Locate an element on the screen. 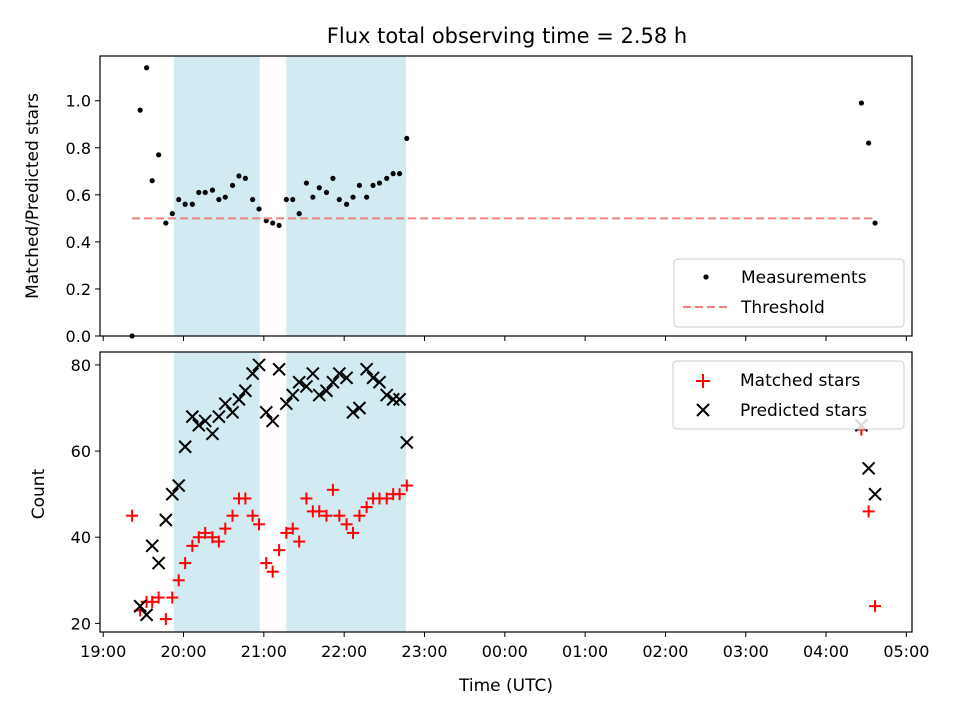 Image resolution: width=960 pixels, height=720 pixels. y-tick-label: 0.2 is located at coordinates (78, 289).